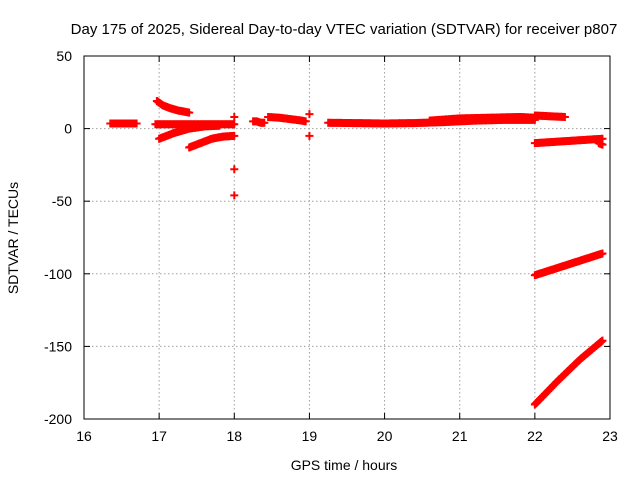 Image resolution: width=640 pixels, height=480 pixels. I want to click on x-tick-label: 22, so click(535, 436).